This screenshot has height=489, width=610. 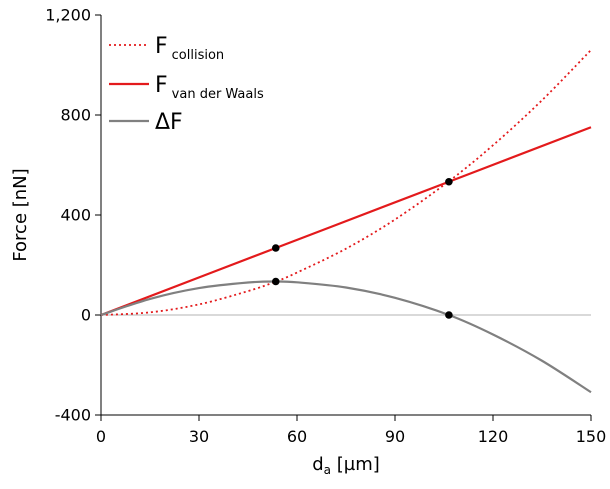 I want to click on x-tick-label: 30, so click(x=199, y=436).